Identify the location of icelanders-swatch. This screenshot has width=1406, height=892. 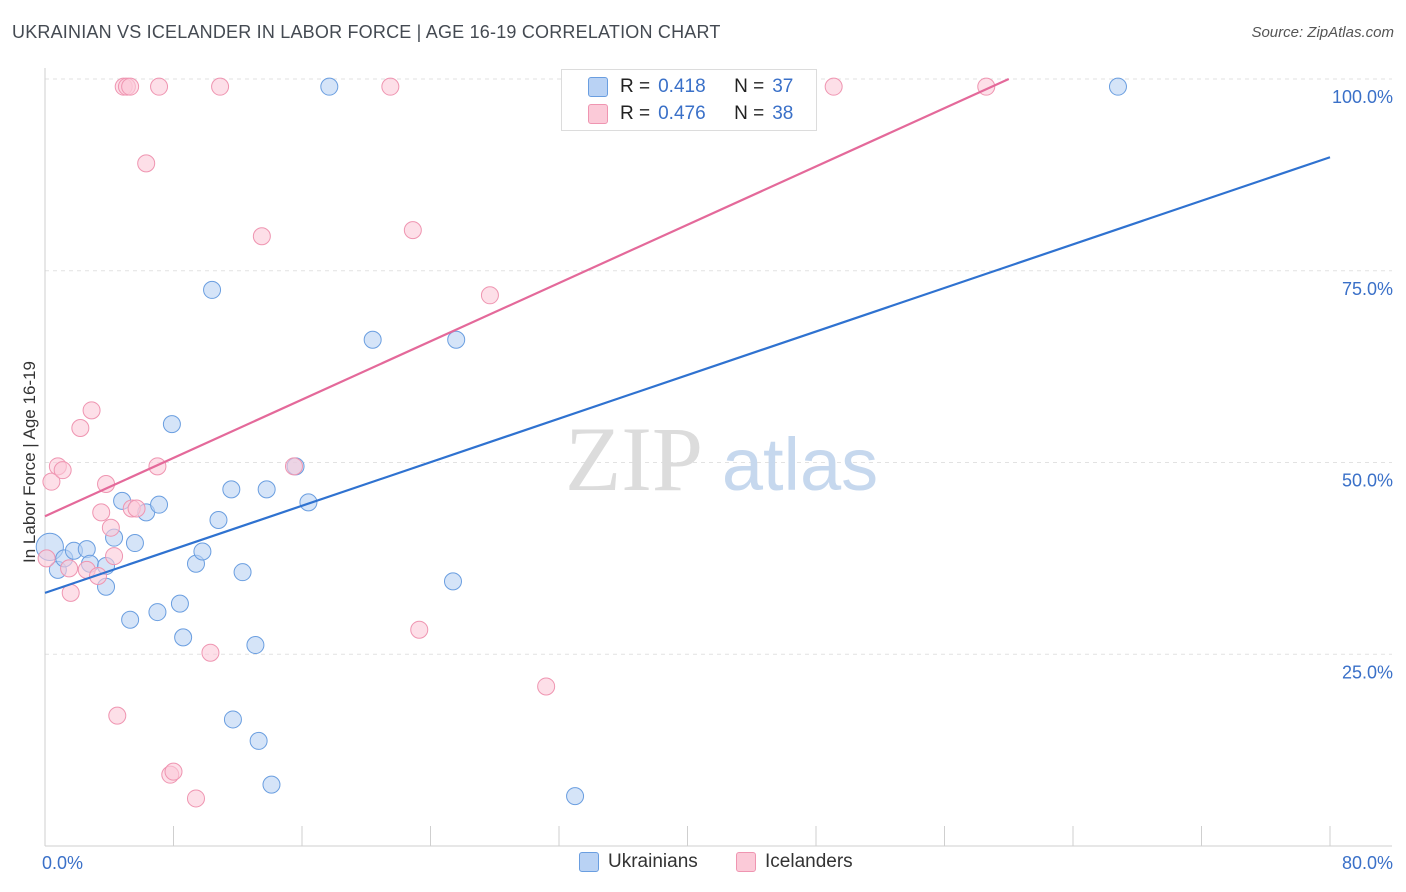
(598, 114).